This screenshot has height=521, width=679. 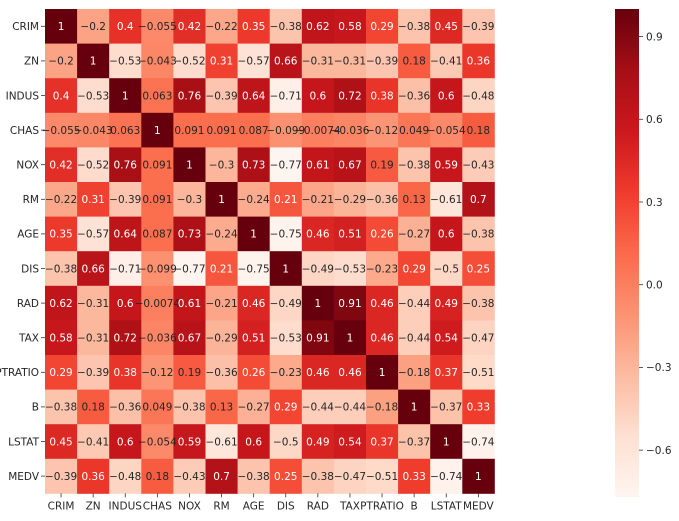 I want to click on cell-value-label: 0.42, so click(x=189, y=27).